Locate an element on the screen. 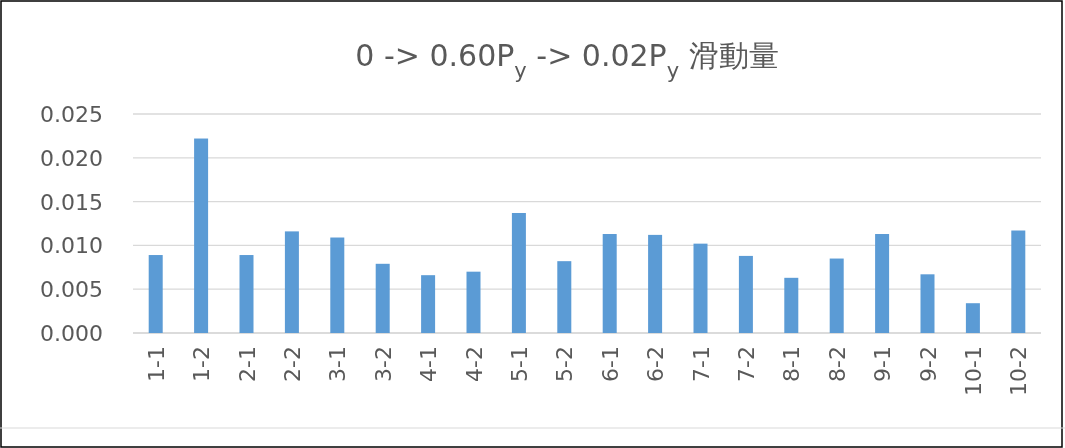  y-tick-label: 0.010 is located at coordinates (71, 246).